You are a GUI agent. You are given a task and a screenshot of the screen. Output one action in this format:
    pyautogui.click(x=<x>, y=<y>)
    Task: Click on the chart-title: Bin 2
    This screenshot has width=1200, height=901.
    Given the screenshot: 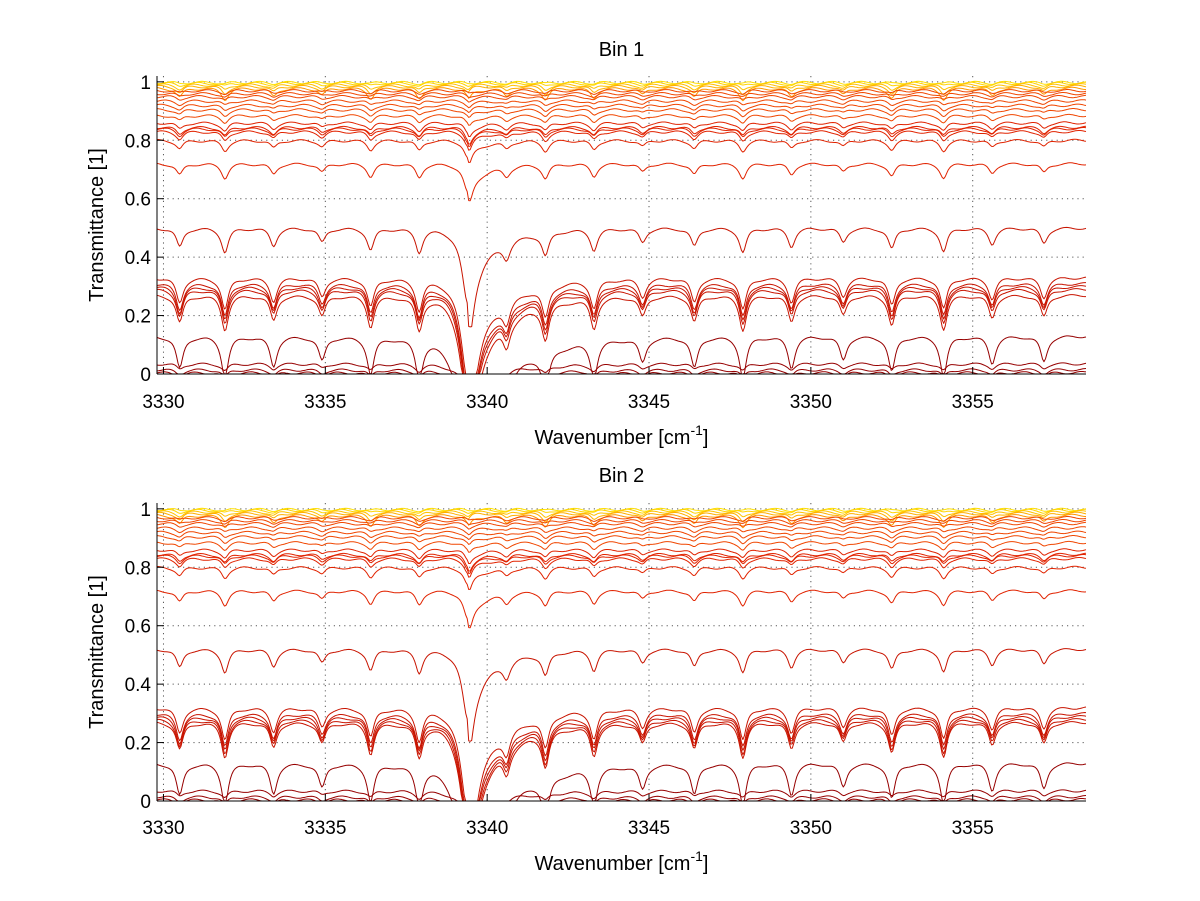 What is the action you would take?
    pyautogui.click(x=622, y=476)
    